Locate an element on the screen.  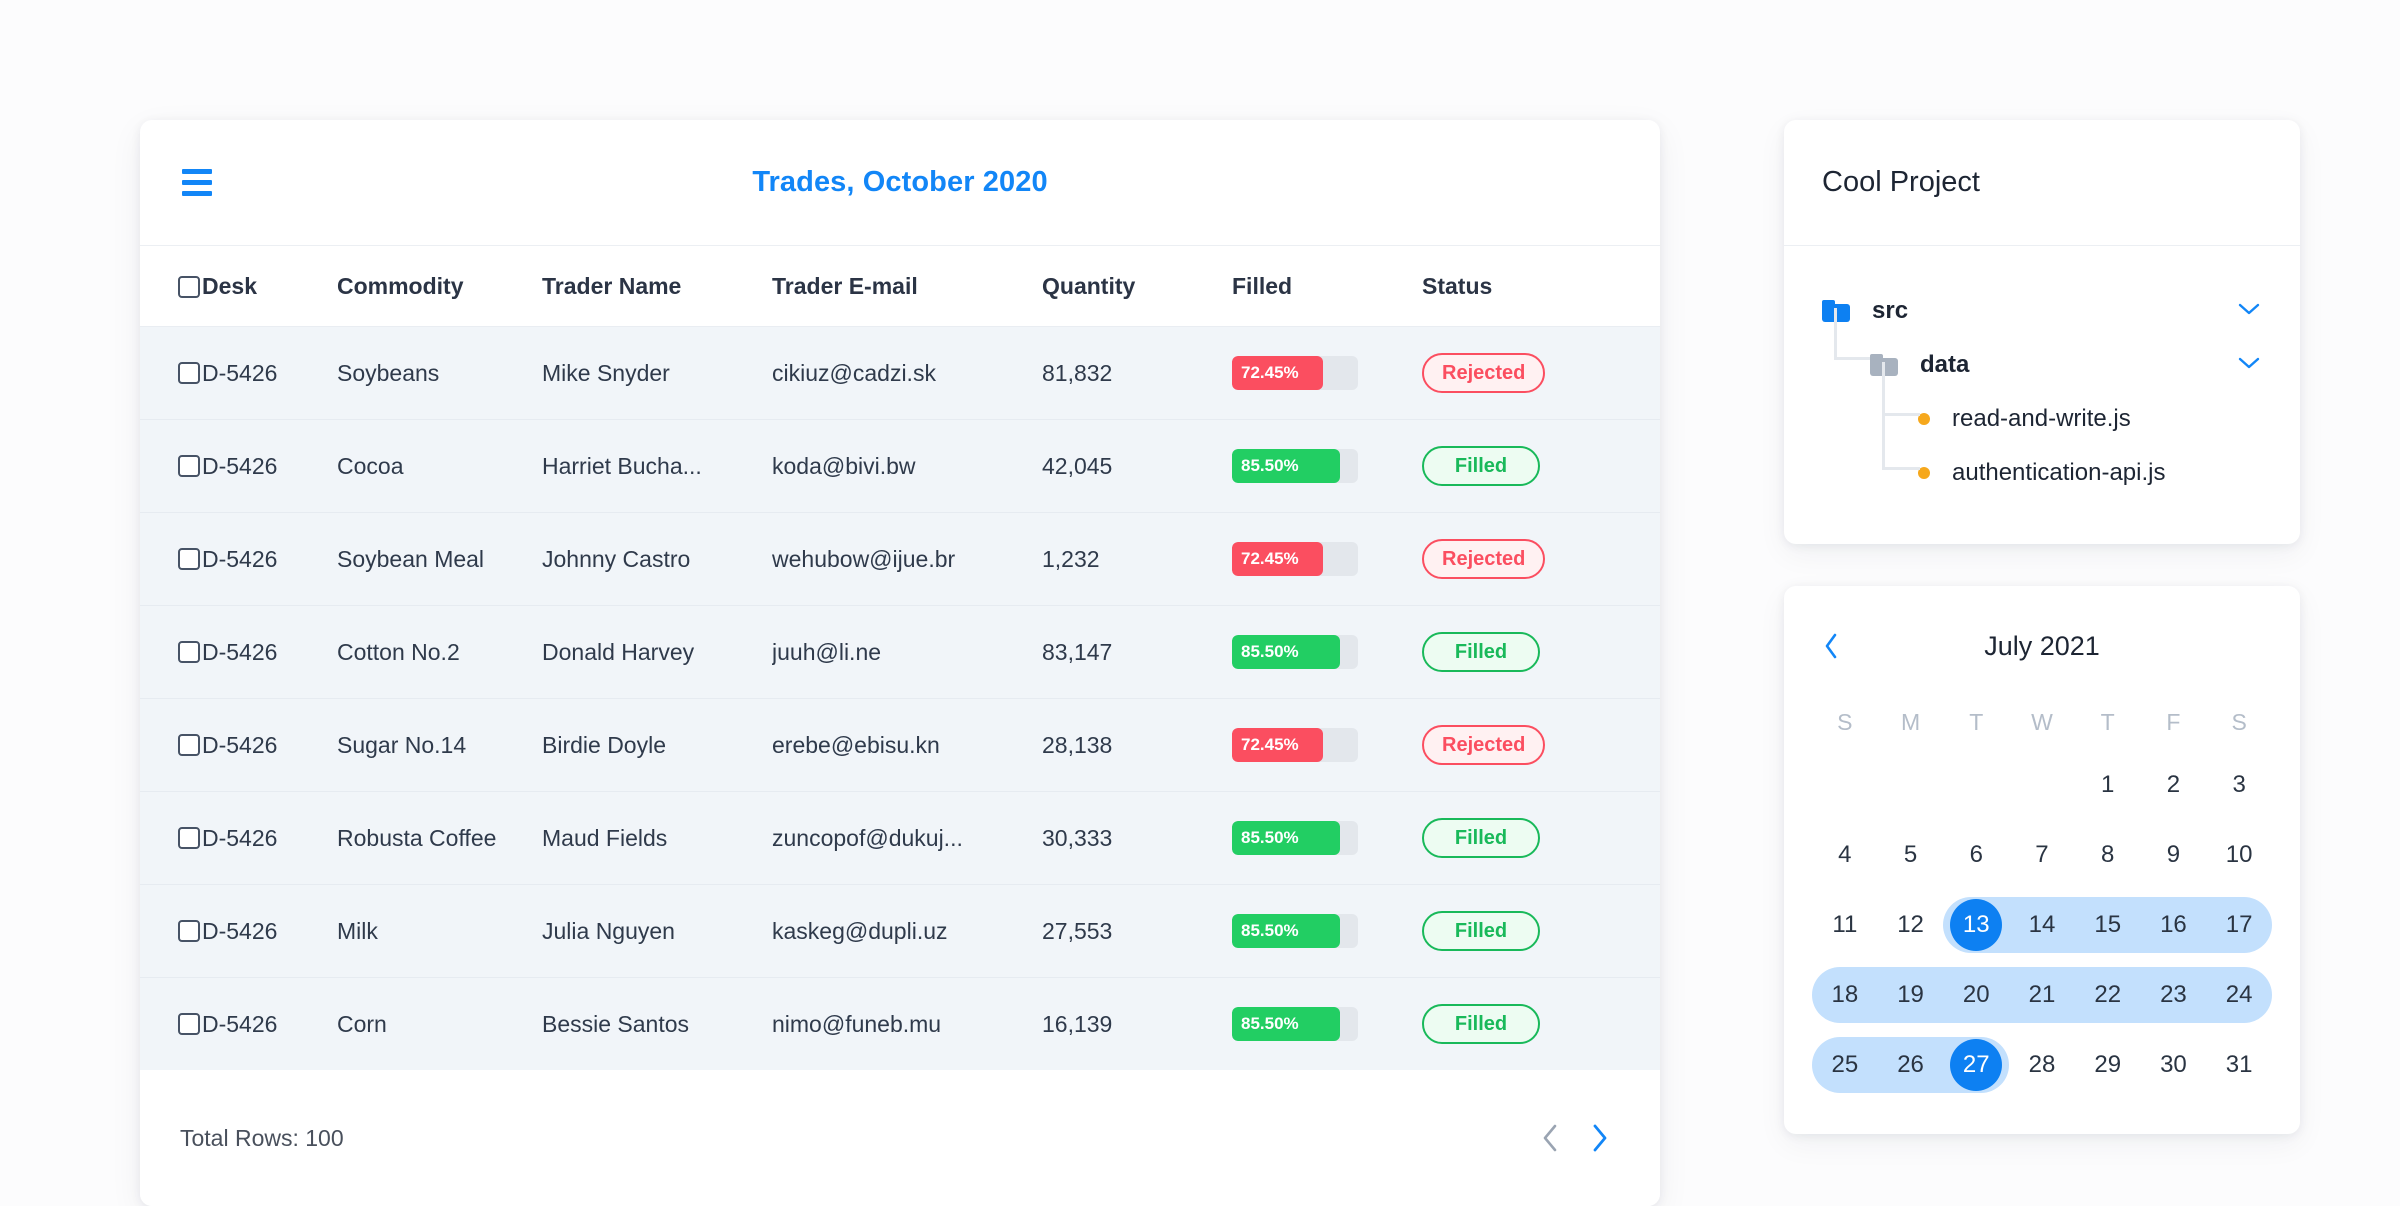
calendar-day: 8 is located at coordinates (2108, 855).